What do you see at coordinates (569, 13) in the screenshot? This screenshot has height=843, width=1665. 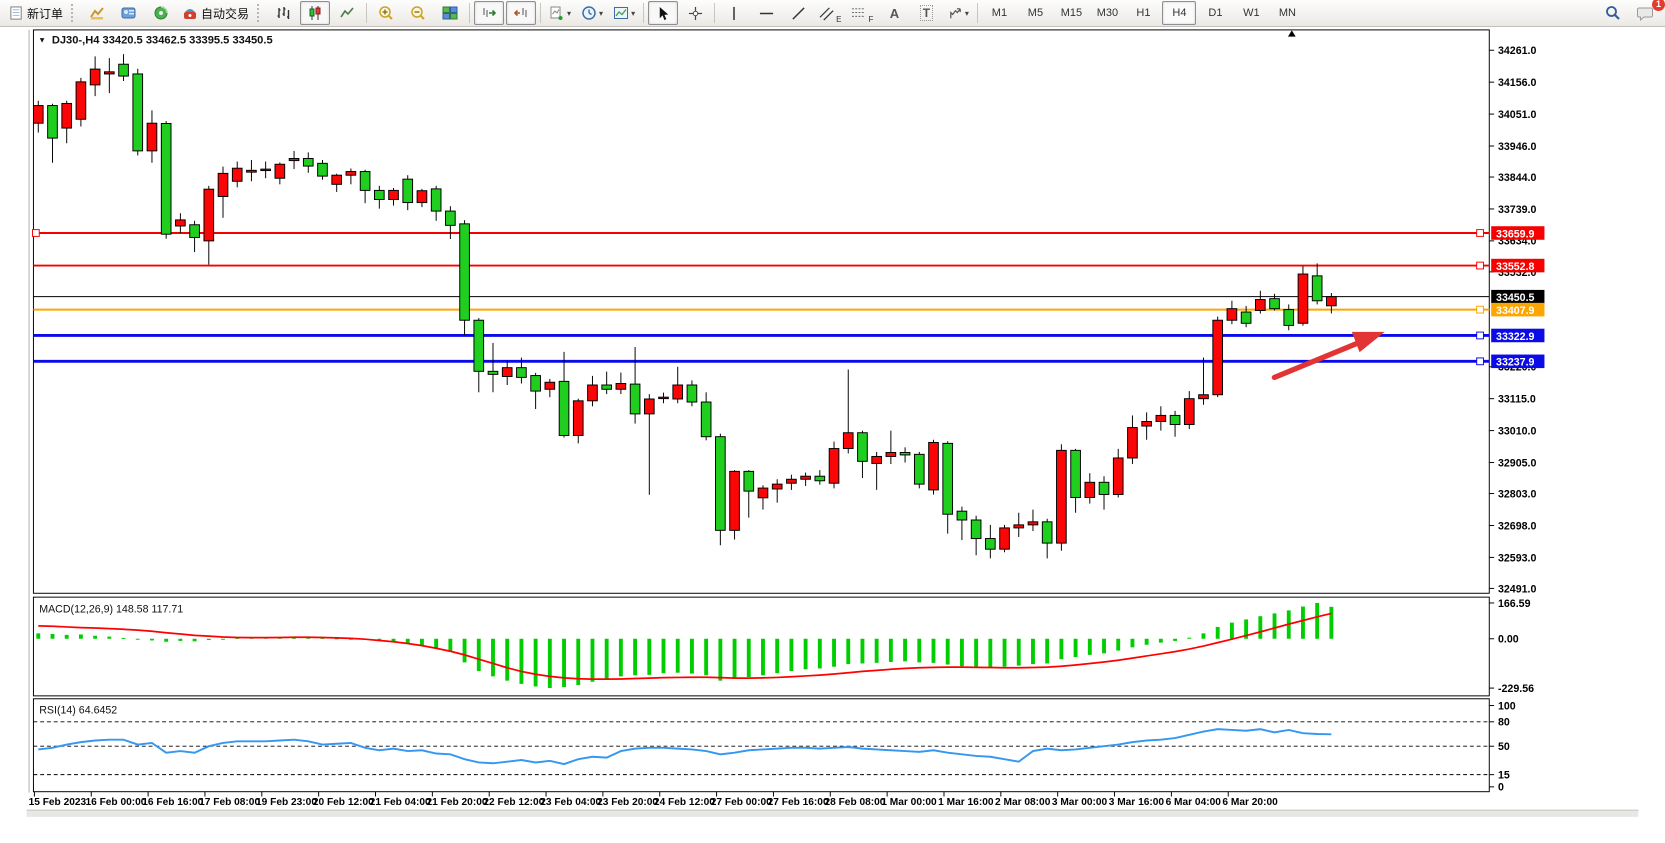 I see `indicators-caret-icon: ▾` at bounding box center [569, 13].